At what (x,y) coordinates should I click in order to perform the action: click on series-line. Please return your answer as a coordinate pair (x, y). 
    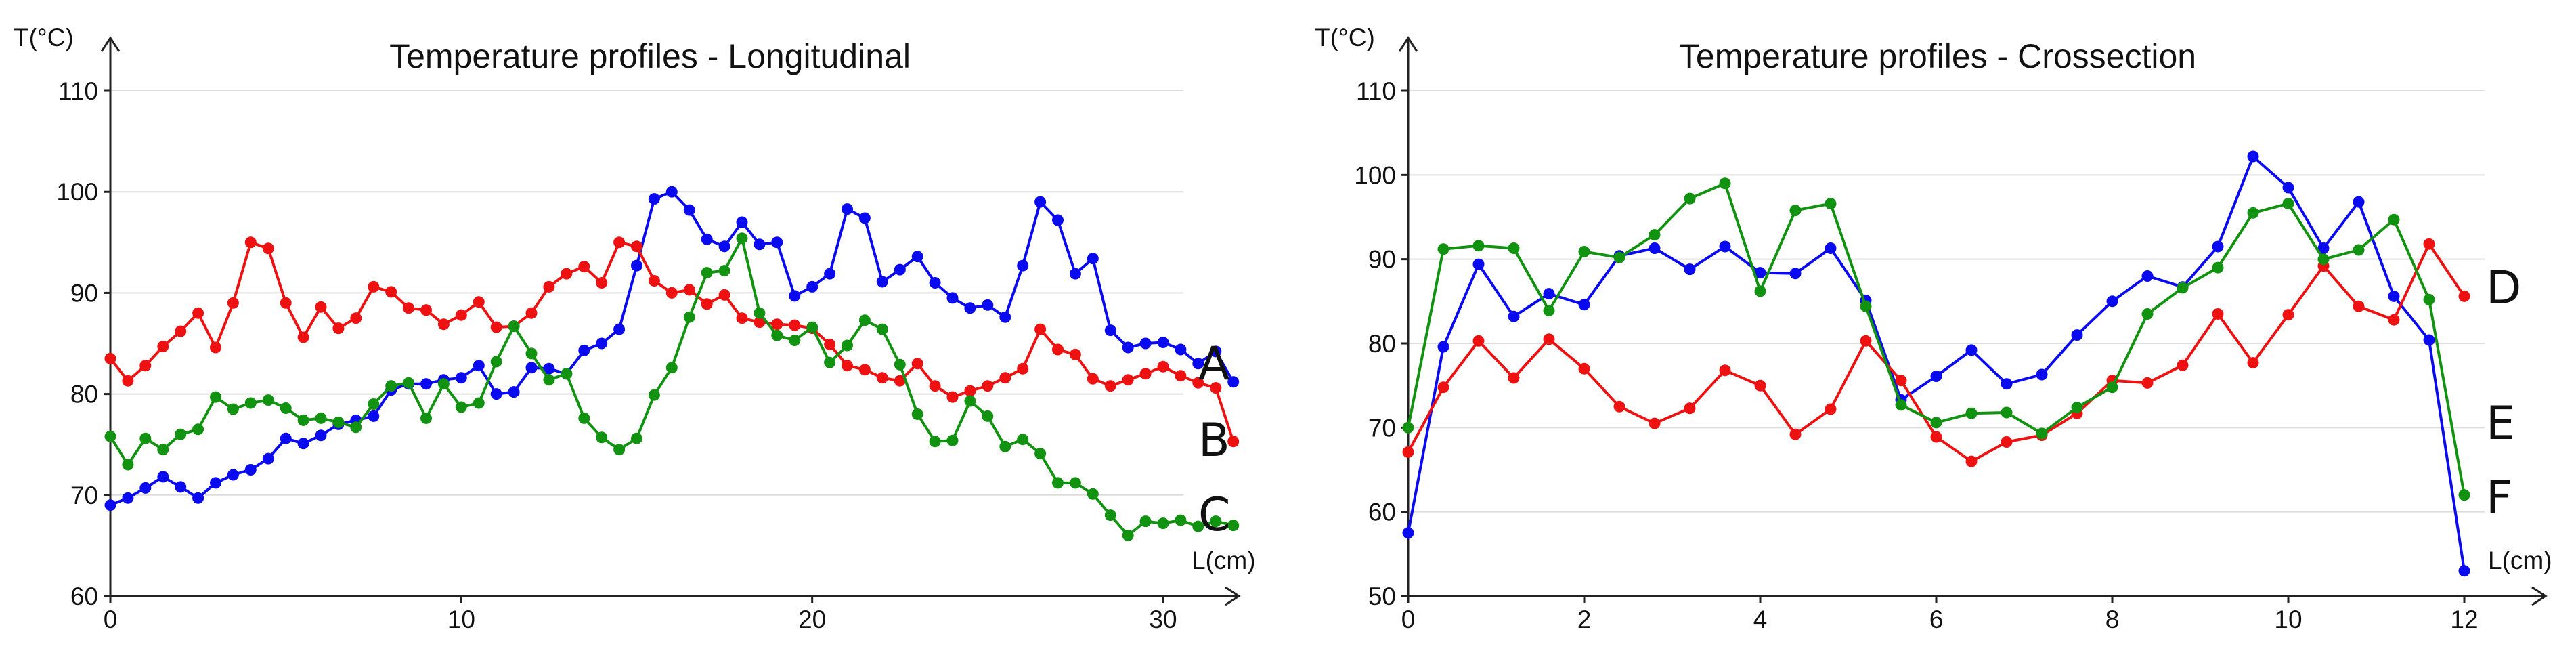
    Looking at the image, I should click on (1936, 353).